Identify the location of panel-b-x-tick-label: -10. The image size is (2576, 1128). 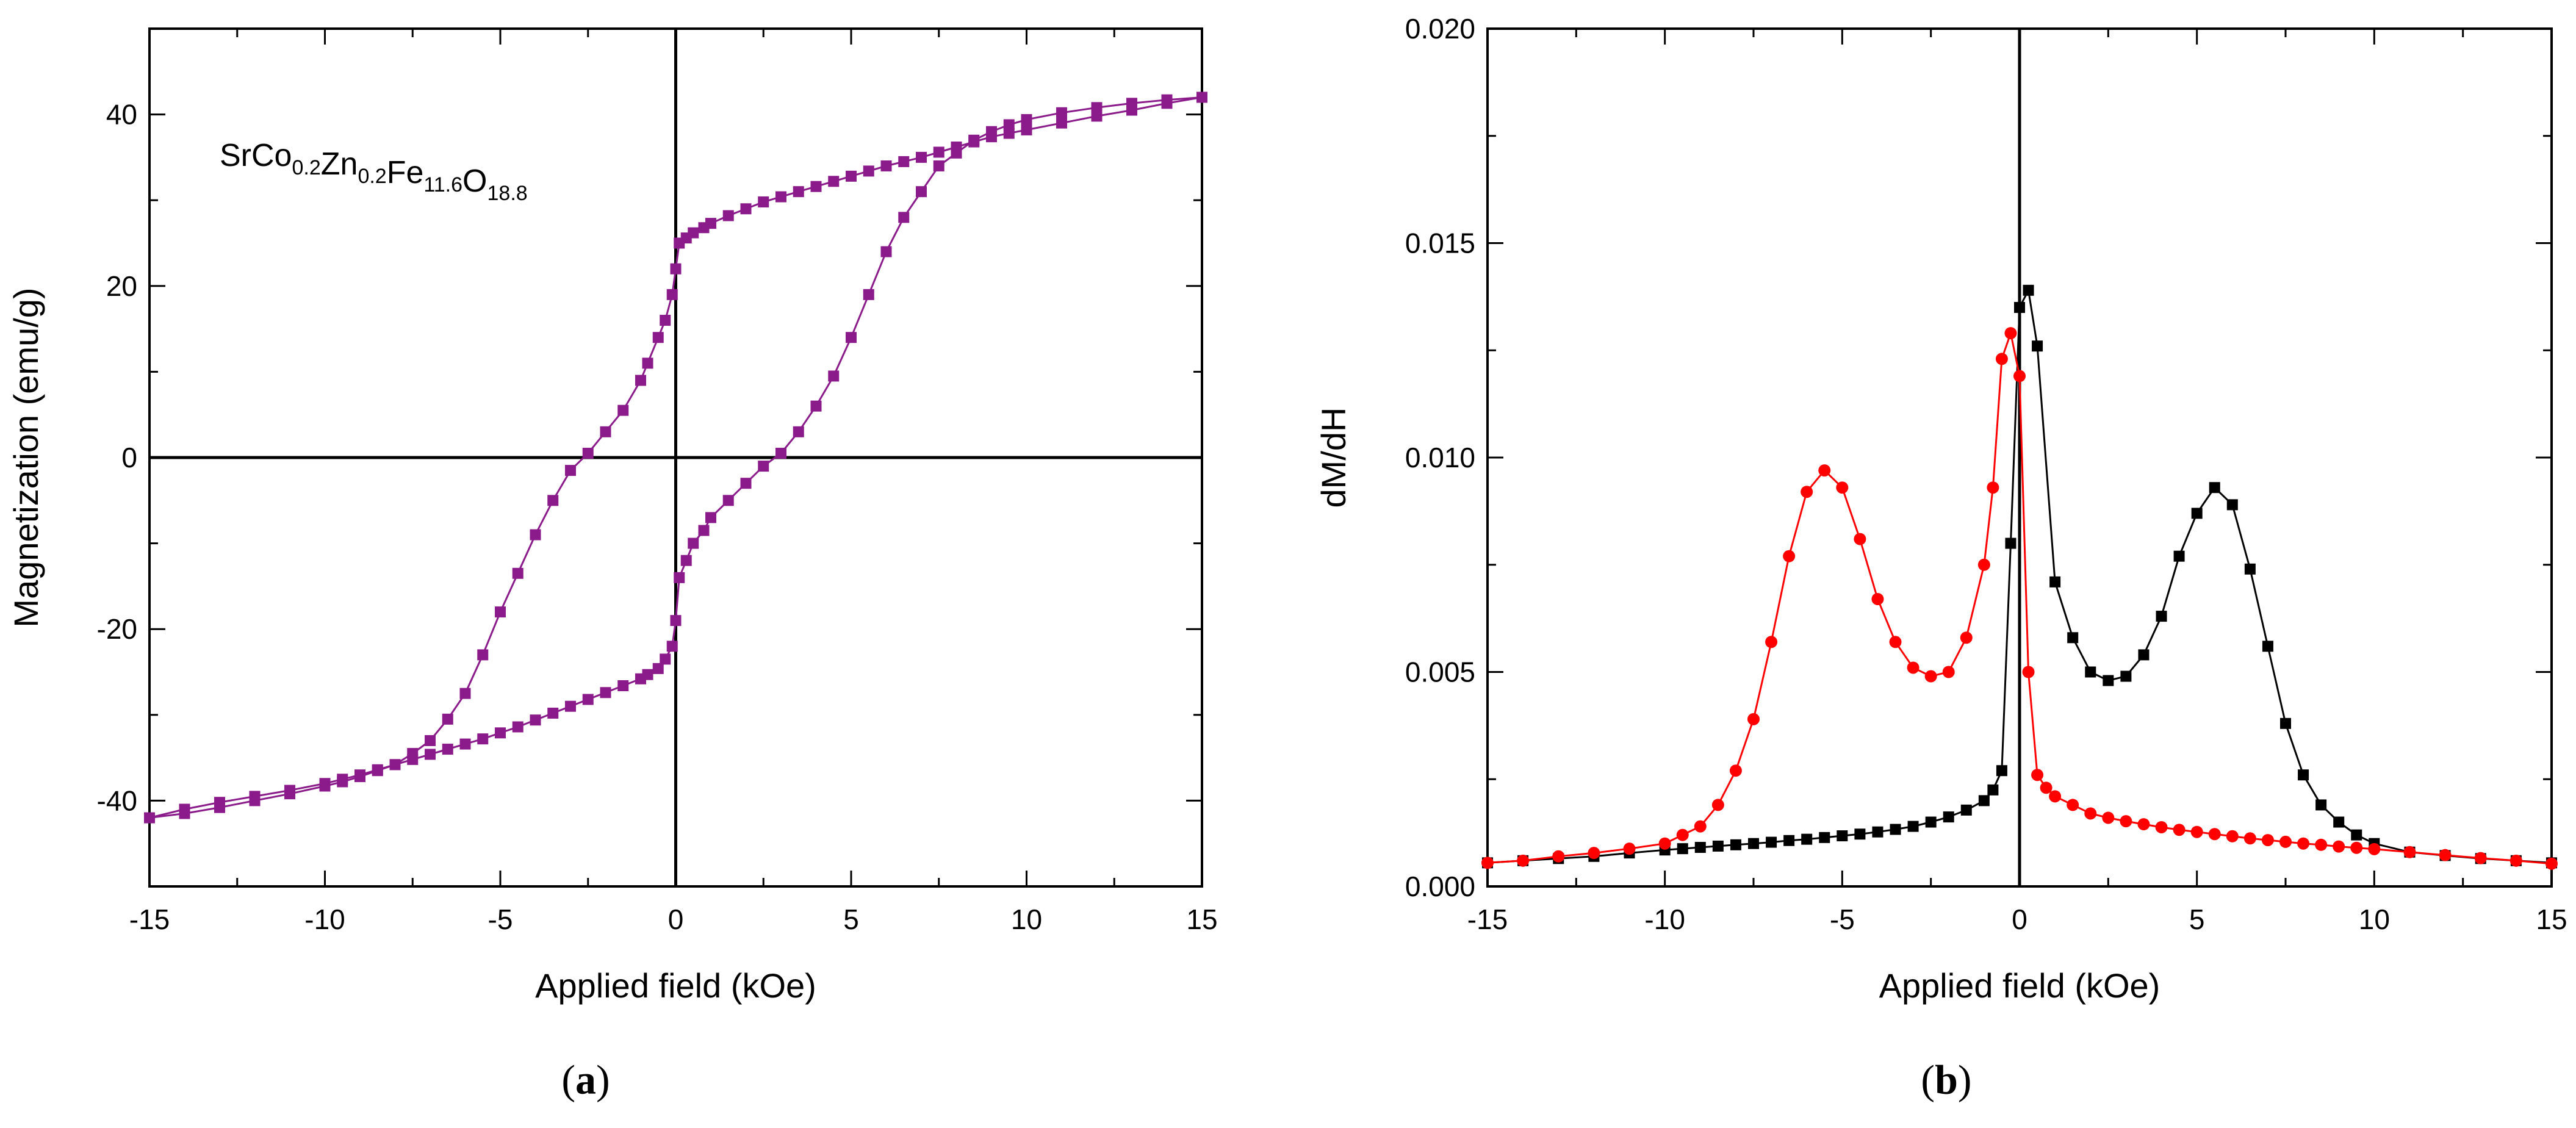
(1664, 919).